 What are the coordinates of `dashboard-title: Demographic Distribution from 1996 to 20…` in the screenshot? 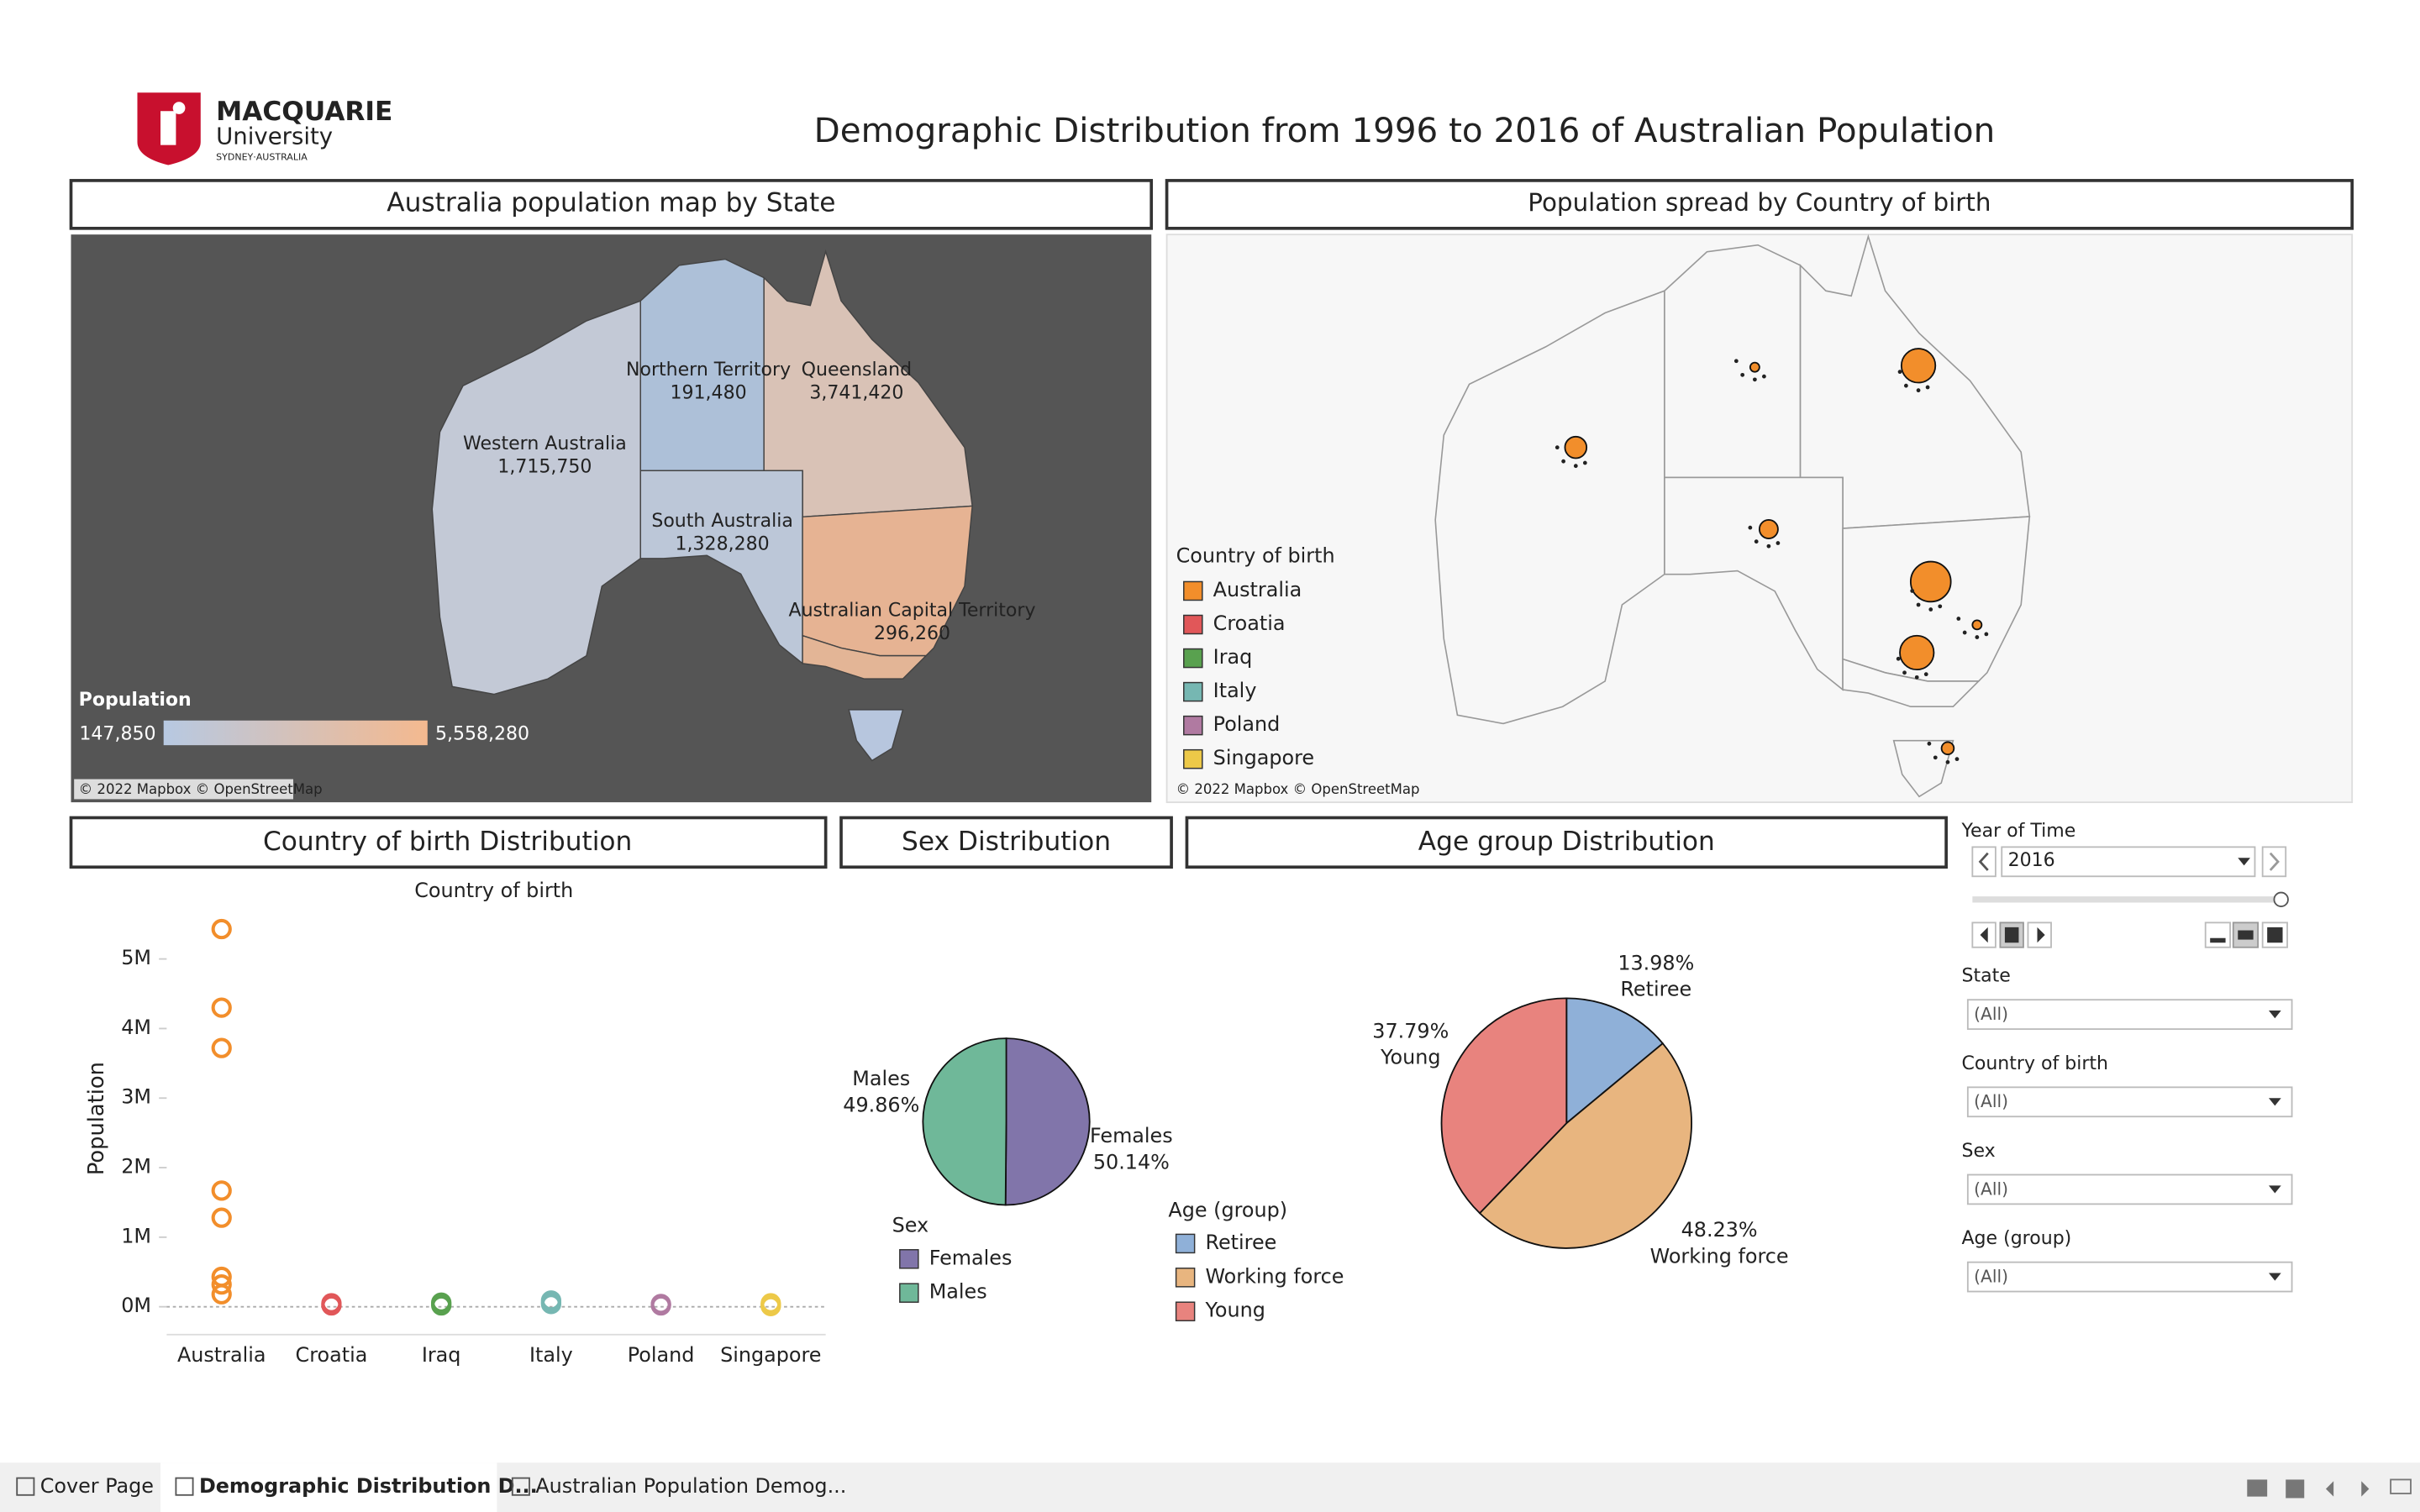 It's located at (1405, 130).